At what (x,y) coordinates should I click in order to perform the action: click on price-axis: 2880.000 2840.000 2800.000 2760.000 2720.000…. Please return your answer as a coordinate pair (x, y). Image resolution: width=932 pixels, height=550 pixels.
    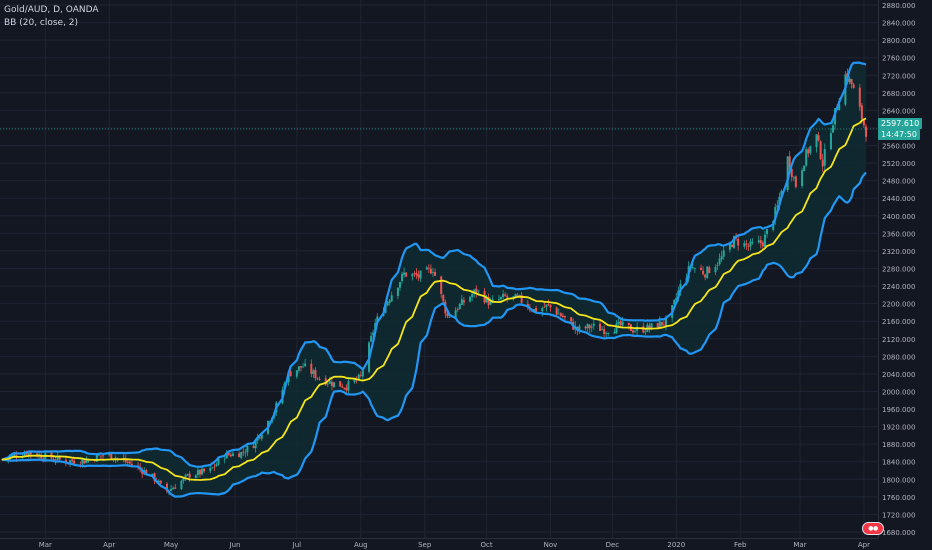
    Looking at the image, I should click on (905, 275).